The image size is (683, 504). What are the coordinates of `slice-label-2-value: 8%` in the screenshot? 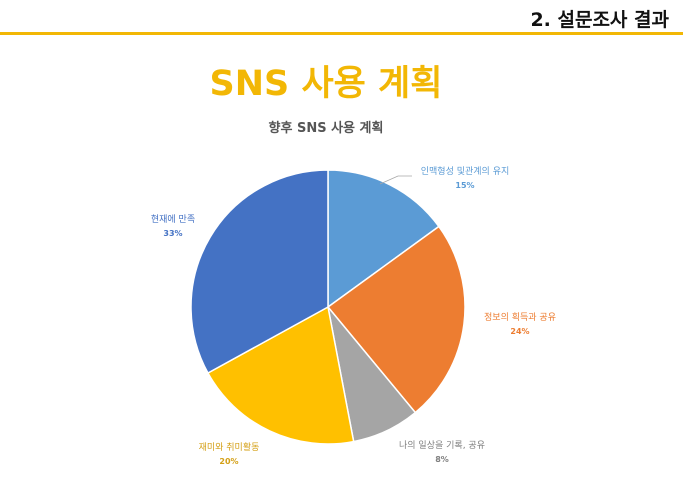 It's located at (442, 459).